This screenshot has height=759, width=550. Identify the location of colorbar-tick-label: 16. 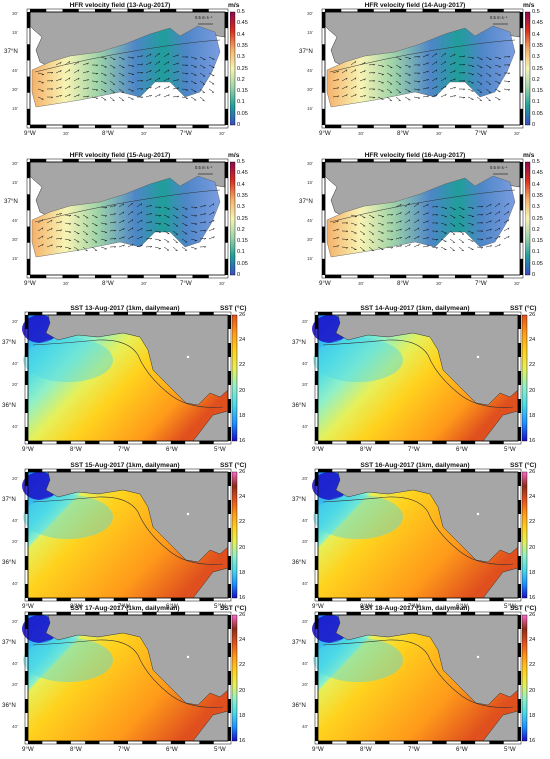
(242, 441).